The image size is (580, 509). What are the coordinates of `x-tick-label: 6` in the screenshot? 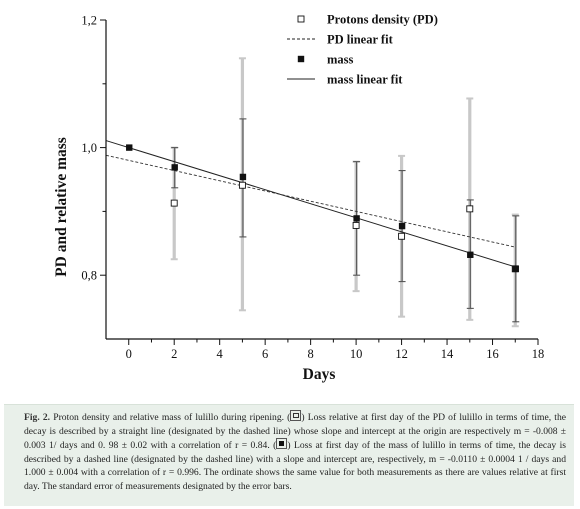 It's located at (265, 354).